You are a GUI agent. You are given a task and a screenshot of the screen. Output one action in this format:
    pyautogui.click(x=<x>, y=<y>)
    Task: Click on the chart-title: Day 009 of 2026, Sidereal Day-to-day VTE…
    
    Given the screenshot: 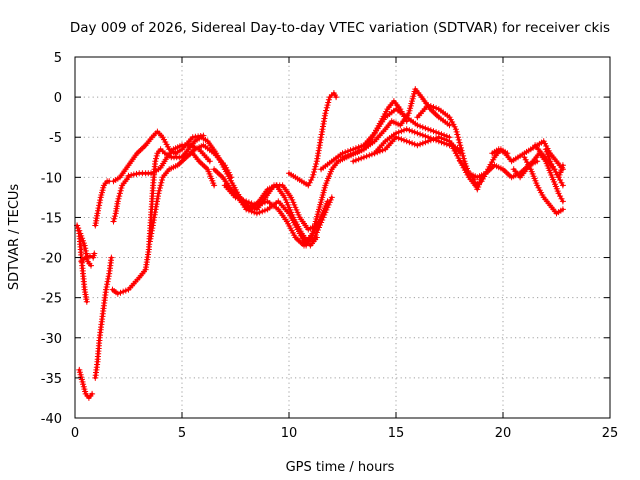 What is the action you would take?
    pyautogui.click(x=340, y=28)
    